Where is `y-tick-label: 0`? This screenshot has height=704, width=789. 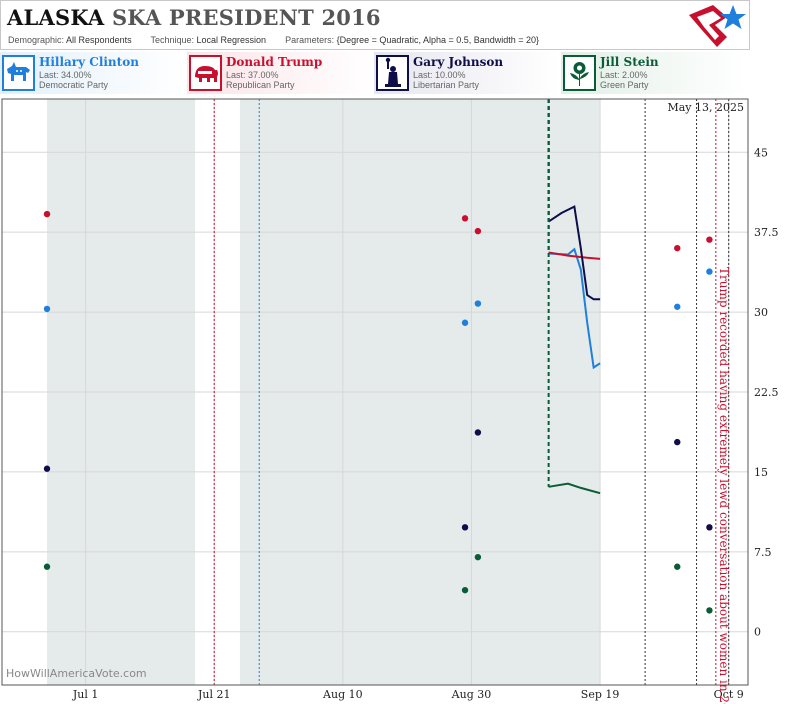 y-tick-label: 0 is located at coordinates (757, 632).